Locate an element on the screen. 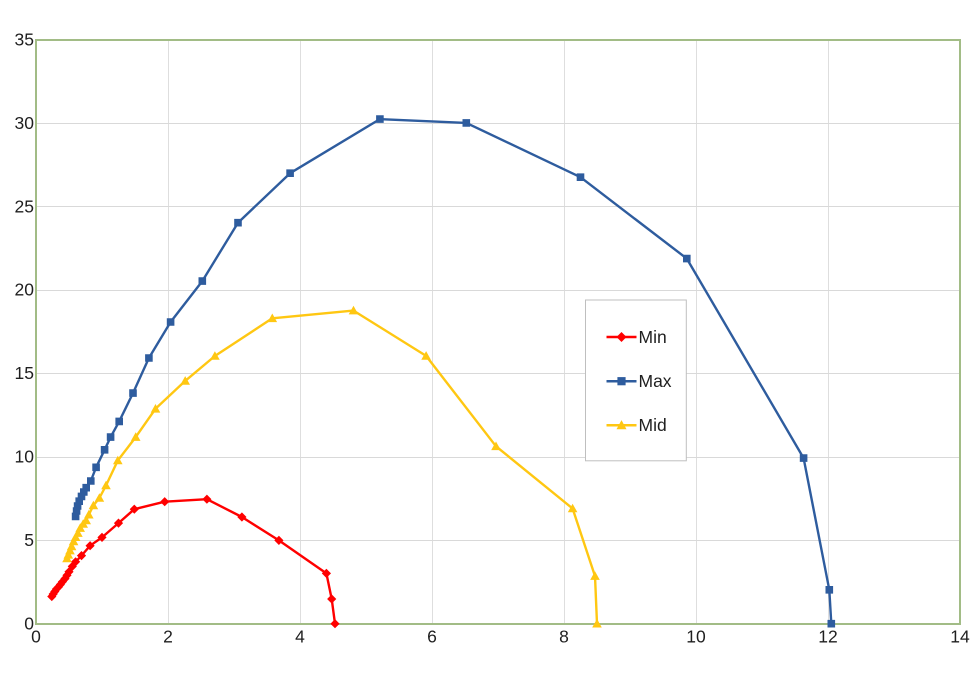  svg-text: 2 is located at coordinates (168, 636).